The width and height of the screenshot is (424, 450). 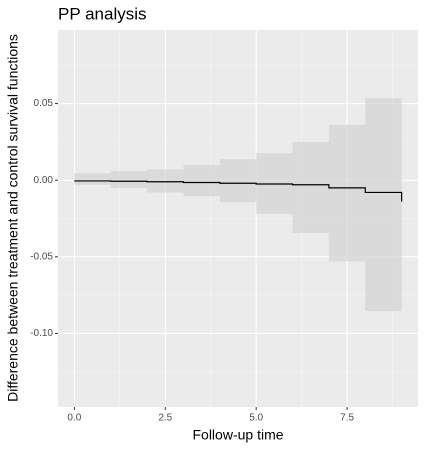 What do you see at coordinates (44, 103) in the screenshot?
I see `y-tick-label: 0.05` at bounding box center [44, 103].